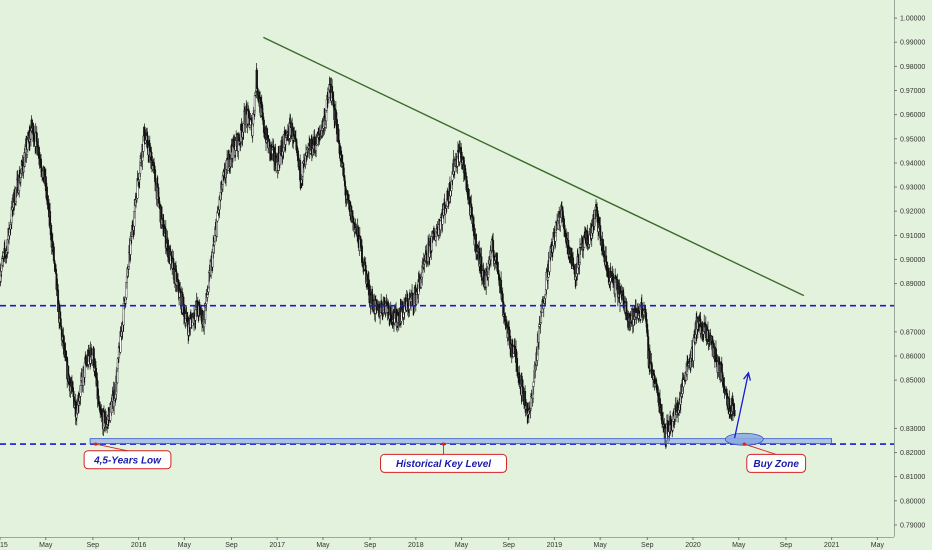 The width and height of the screenshot is (932, 550). I want to click on y-tick-label: 0.83000, so click(912, 429).